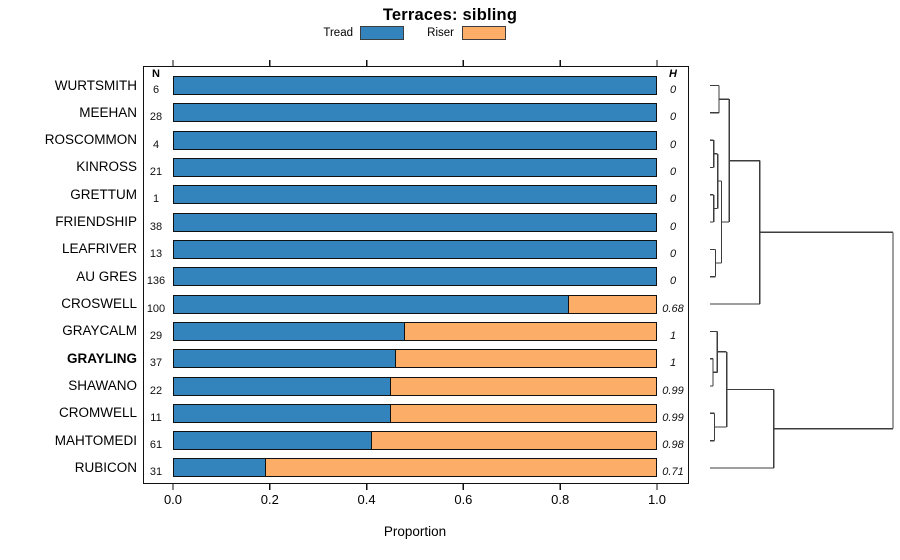 The width and height of the screenshot is (900, 560). What do you see at coordinates (156, 117) in the screenshot?
I see `n-value: 28` at bounding box center [156, 117].